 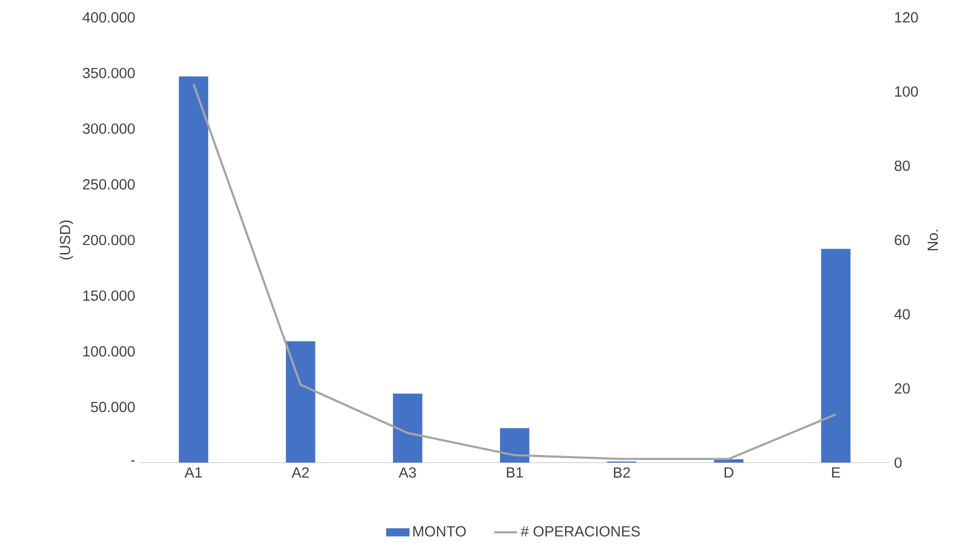 I want to click on legend-label: # OPERACIONES, so click(x=580, y=531).